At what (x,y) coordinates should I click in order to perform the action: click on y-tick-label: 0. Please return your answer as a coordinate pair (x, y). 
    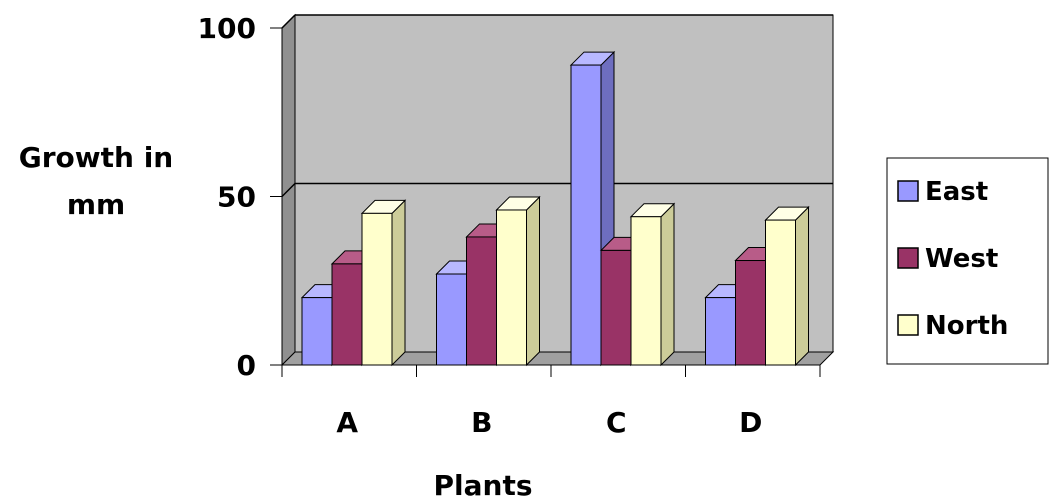
    Looking at the image, I should click on (246, 365).